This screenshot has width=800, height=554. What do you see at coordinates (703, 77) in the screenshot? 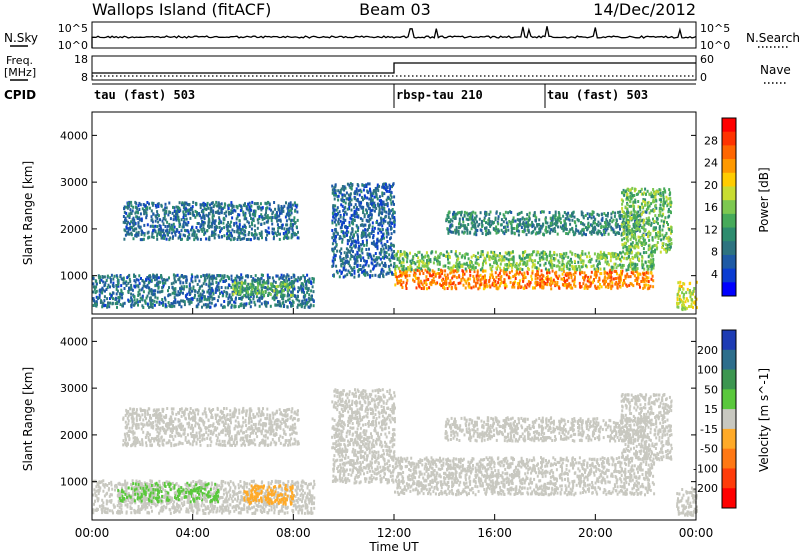
I see `nave-bottom-tick: 0` at bounding box center [703, 77].